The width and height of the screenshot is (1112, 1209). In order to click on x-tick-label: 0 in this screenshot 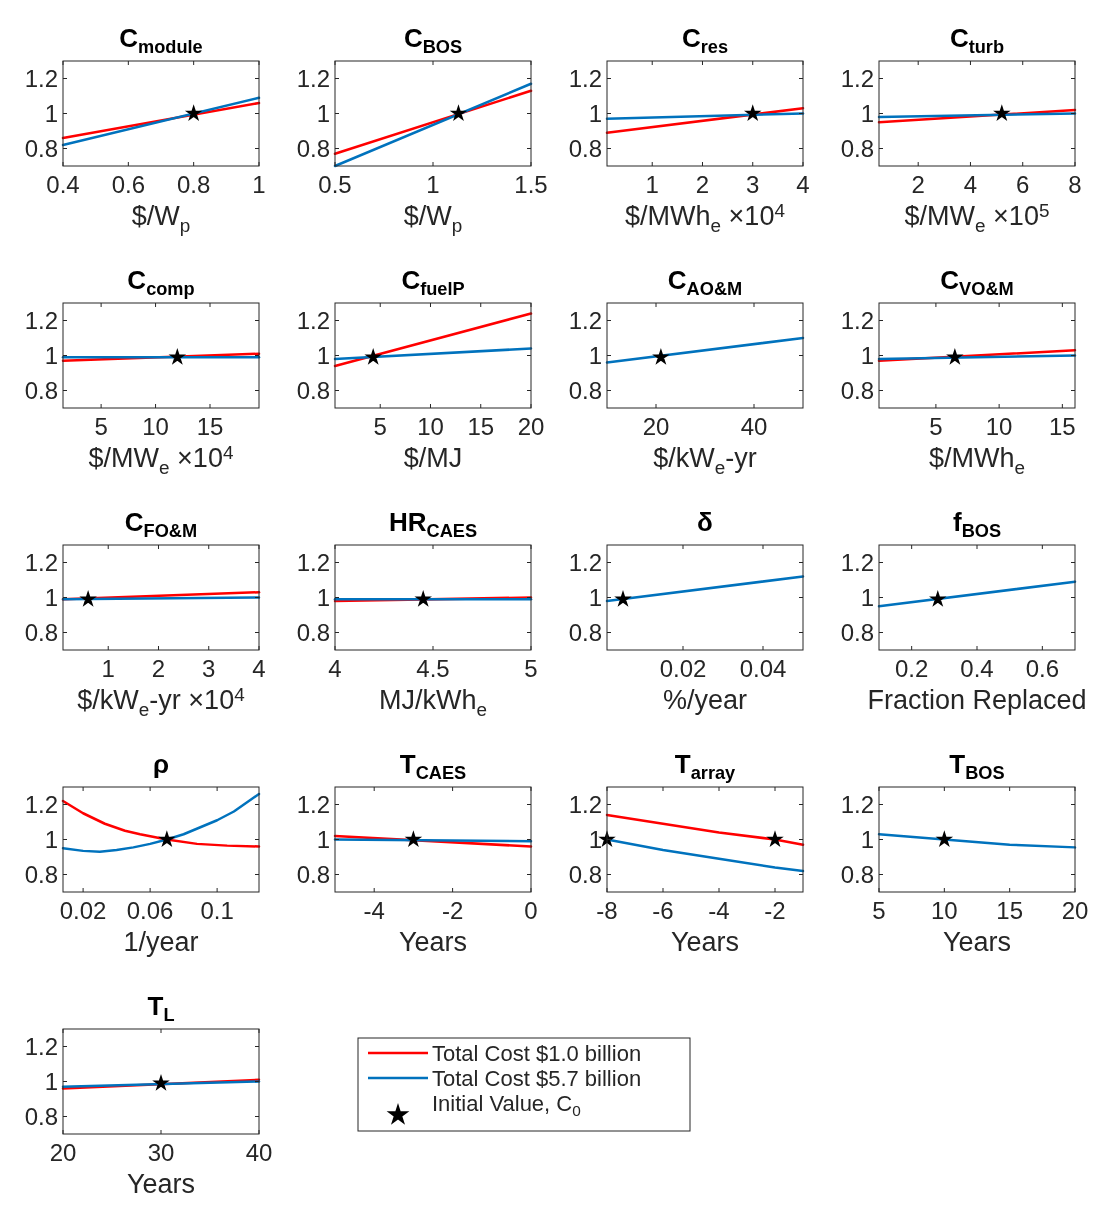, I will do `click(531, 910)`.